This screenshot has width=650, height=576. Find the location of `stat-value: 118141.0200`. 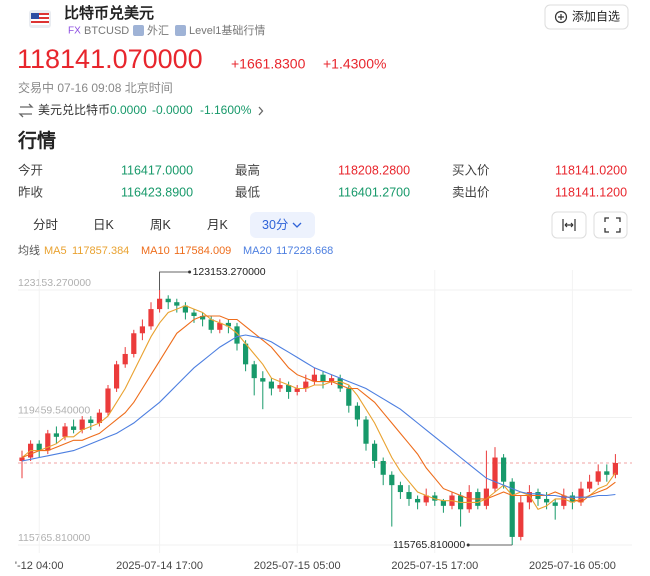

stat-value: 118141.0200 is located at coordinates (591, 170).